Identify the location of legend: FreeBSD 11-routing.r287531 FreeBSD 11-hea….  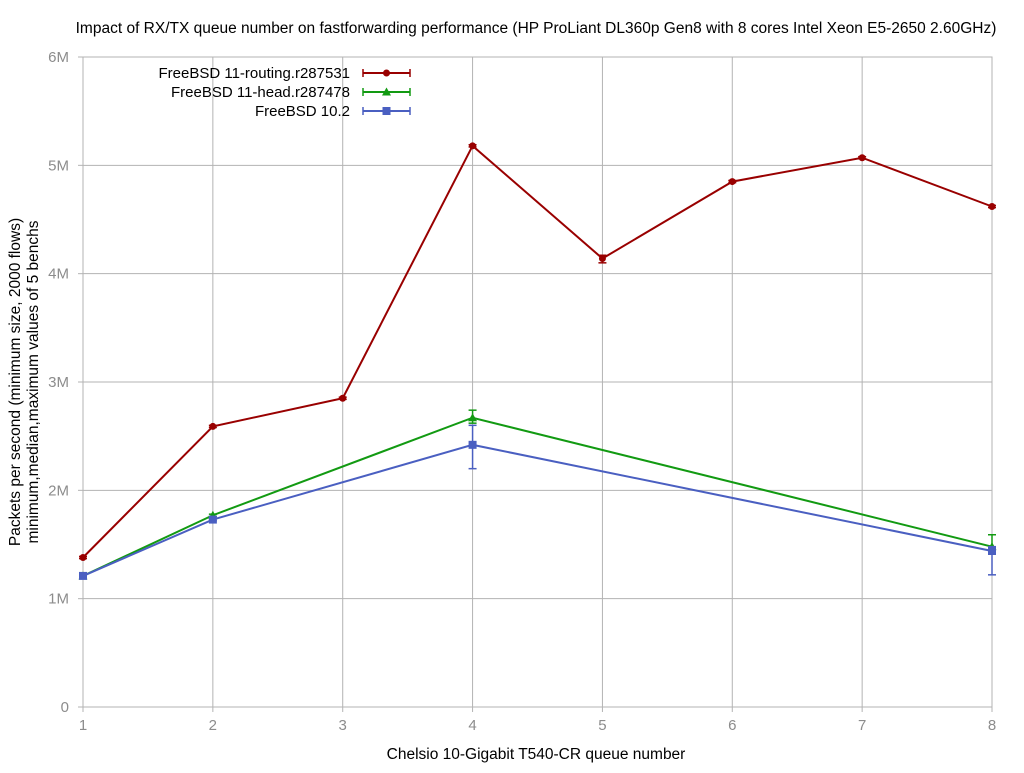
(285, 92).